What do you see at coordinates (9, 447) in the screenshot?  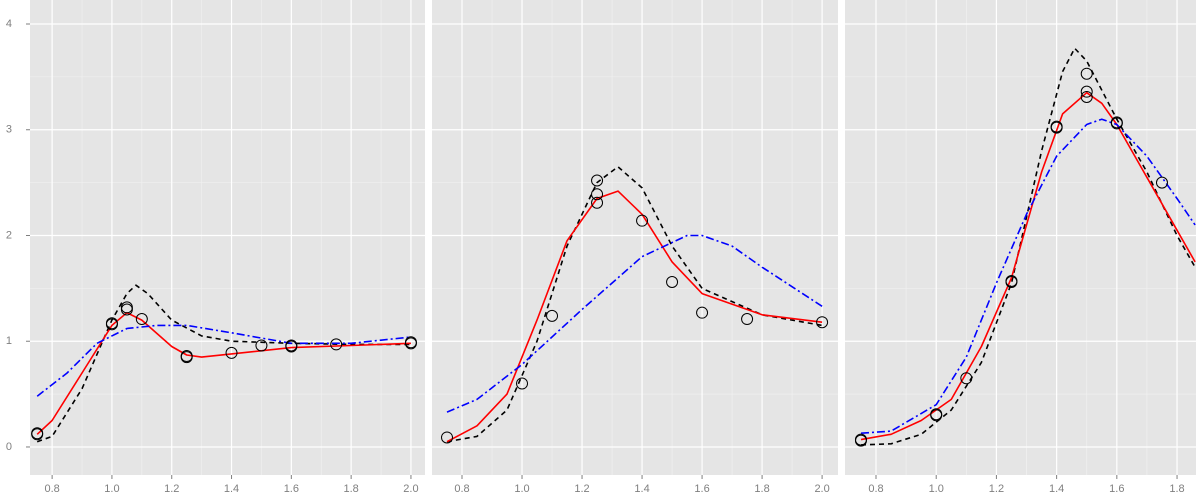 I see `y-tick-label: 0` at bounding box center [9, 447].